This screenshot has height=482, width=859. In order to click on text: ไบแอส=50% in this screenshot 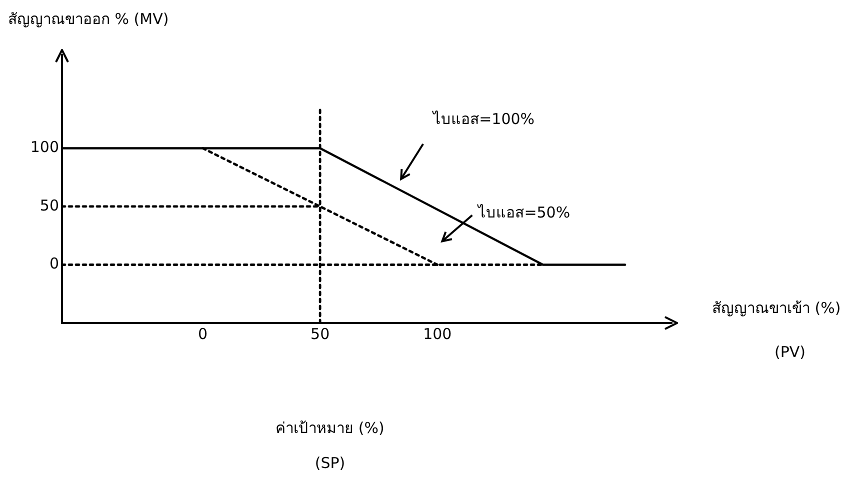, I will do `click(523, 212)`.